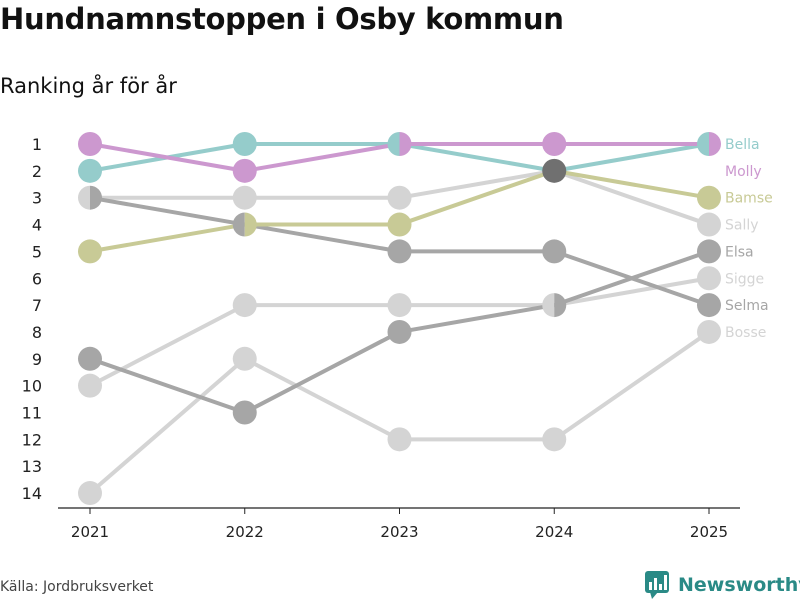  Describe the element at coordinates (399, 197) in the screenshot. I see `point-sally-2023` at that location.